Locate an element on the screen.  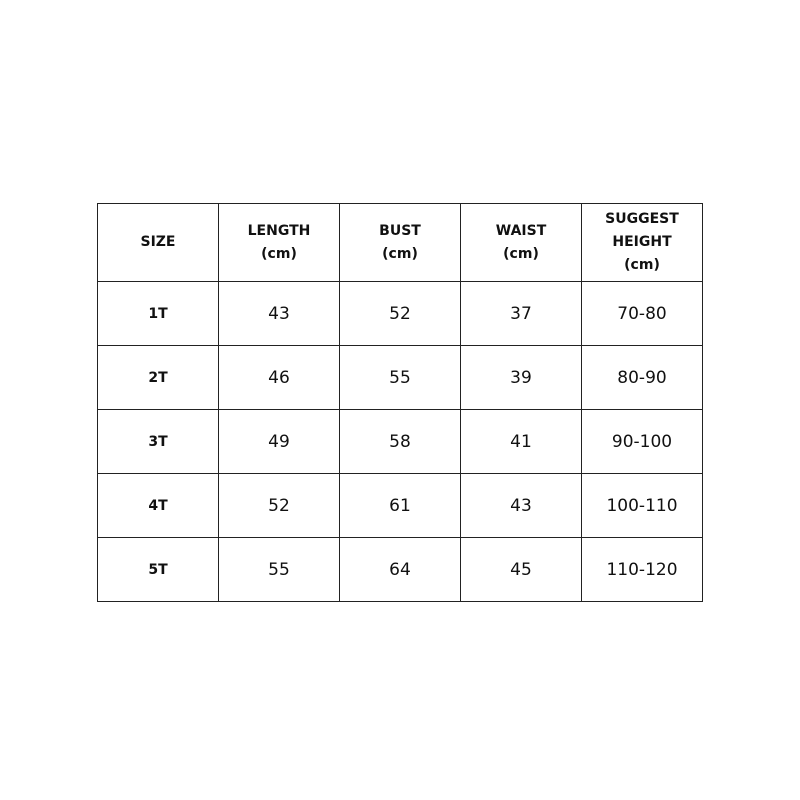
header-line: SUGGEST is located at coordinates (642, 219).